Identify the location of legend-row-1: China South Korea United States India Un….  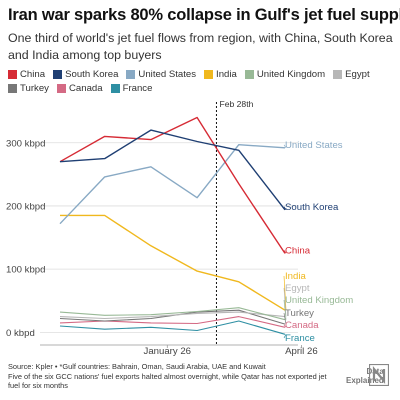
(202, 74).